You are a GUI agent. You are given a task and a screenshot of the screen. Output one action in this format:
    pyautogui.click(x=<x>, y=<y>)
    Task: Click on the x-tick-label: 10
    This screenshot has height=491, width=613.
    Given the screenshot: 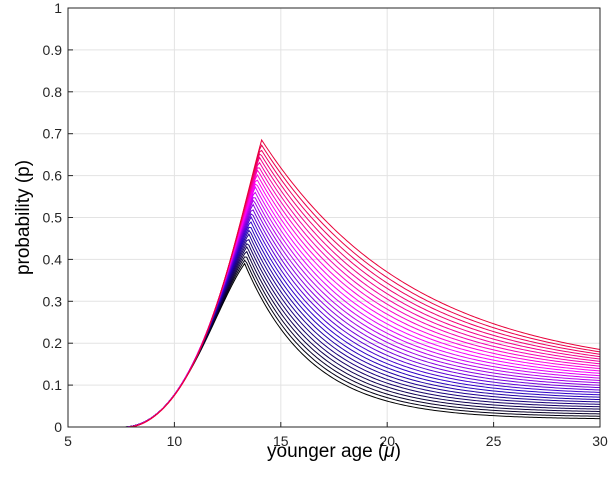 What is the action you would take?
    pyautogui.click(x=175, y=441)
    